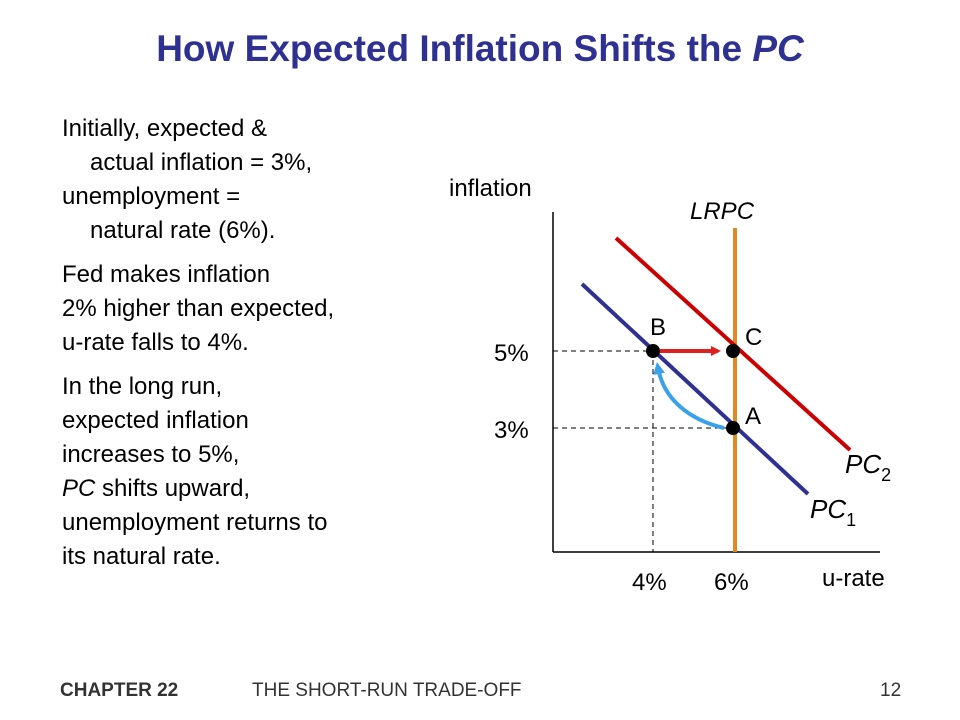  I want to click on tick-label-6pct: 6%, so click(731, 582).